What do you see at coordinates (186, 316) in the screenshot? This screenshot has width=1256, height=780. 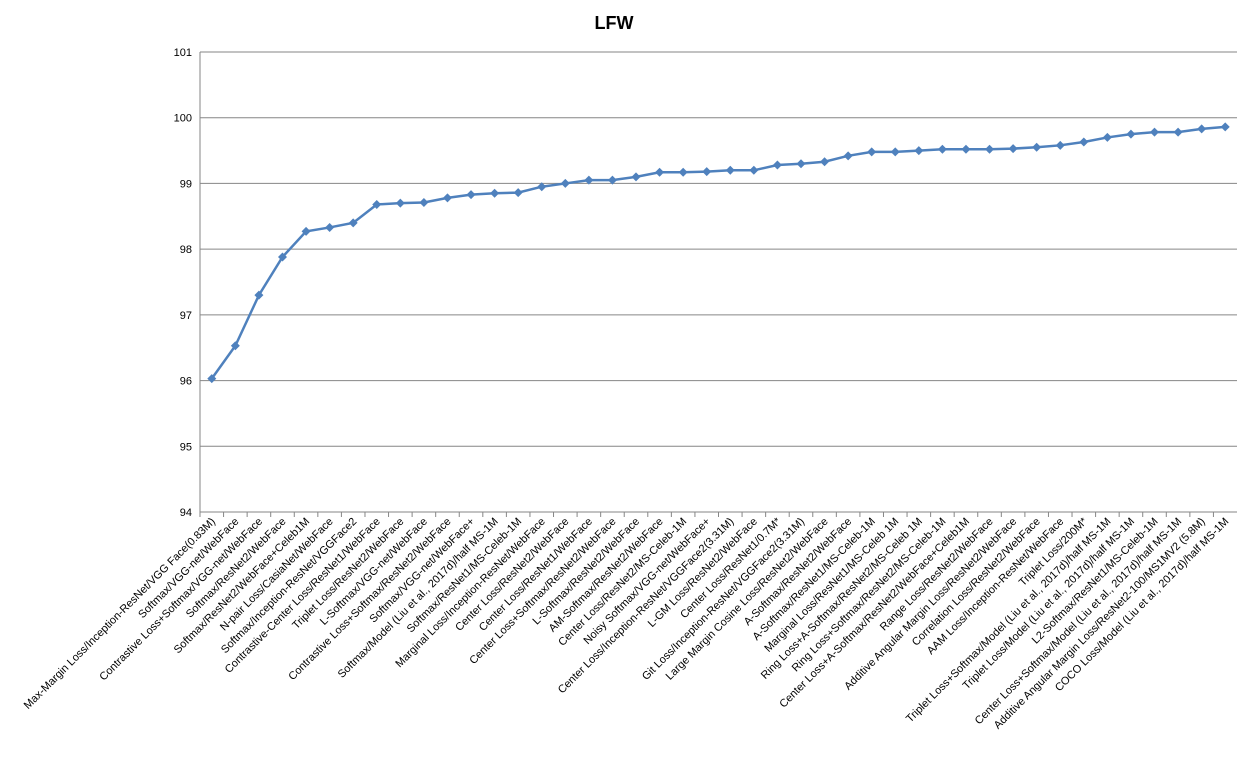 I see `y-tick-label: 97` at bounding box center [186, 316].